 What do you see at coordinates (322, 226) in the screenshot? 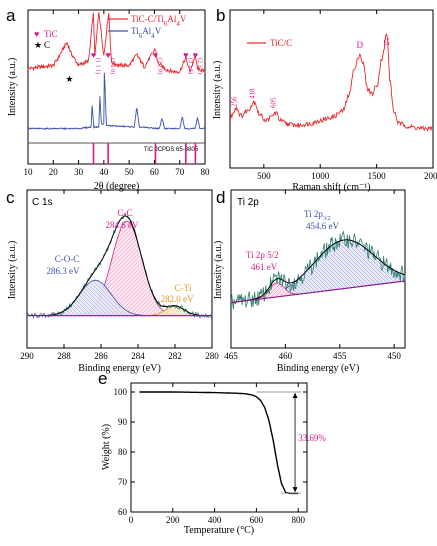
I see `component-value: 454.6 eV` at bounding box center [322, 226].